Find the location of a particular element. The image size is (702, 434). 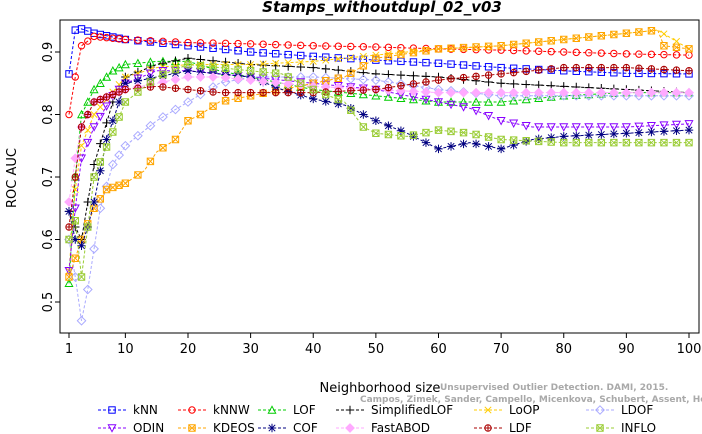

series-line-knn is located at coordinates (379, 51).